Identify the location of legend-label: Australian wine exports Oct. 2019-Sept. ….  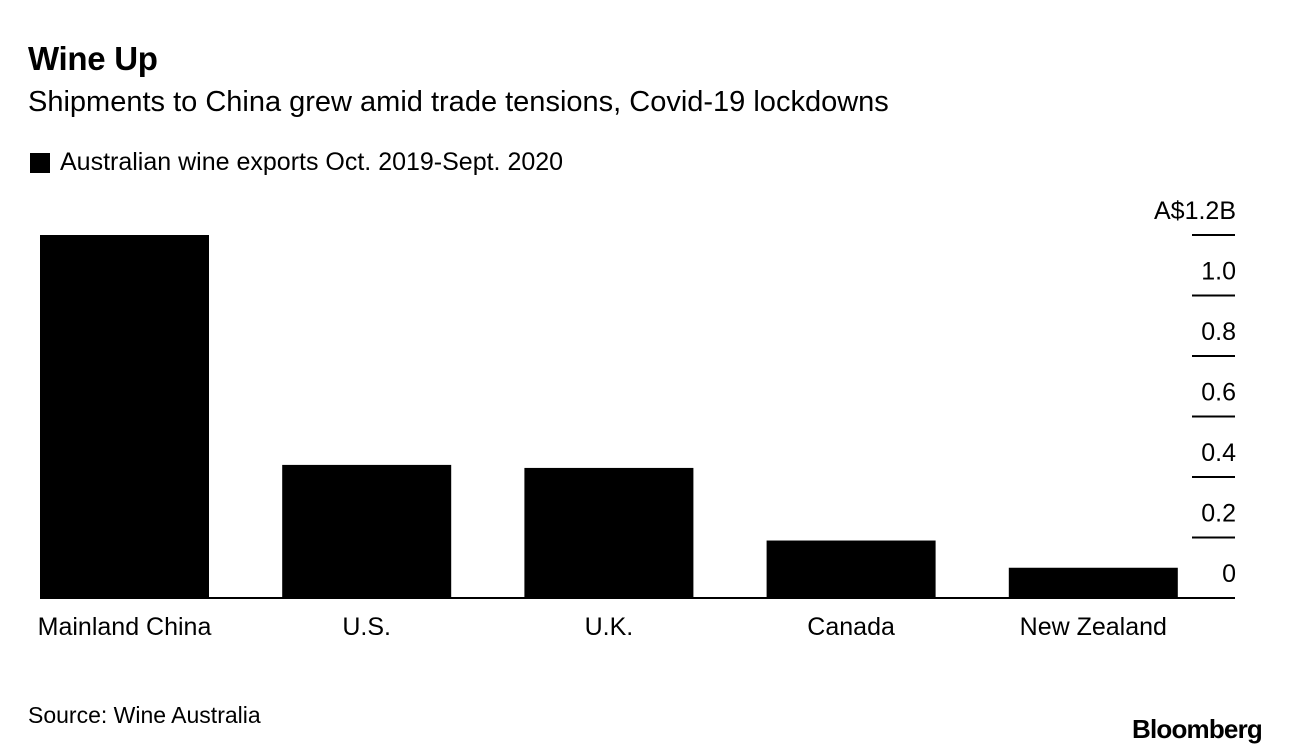
(312, 162).